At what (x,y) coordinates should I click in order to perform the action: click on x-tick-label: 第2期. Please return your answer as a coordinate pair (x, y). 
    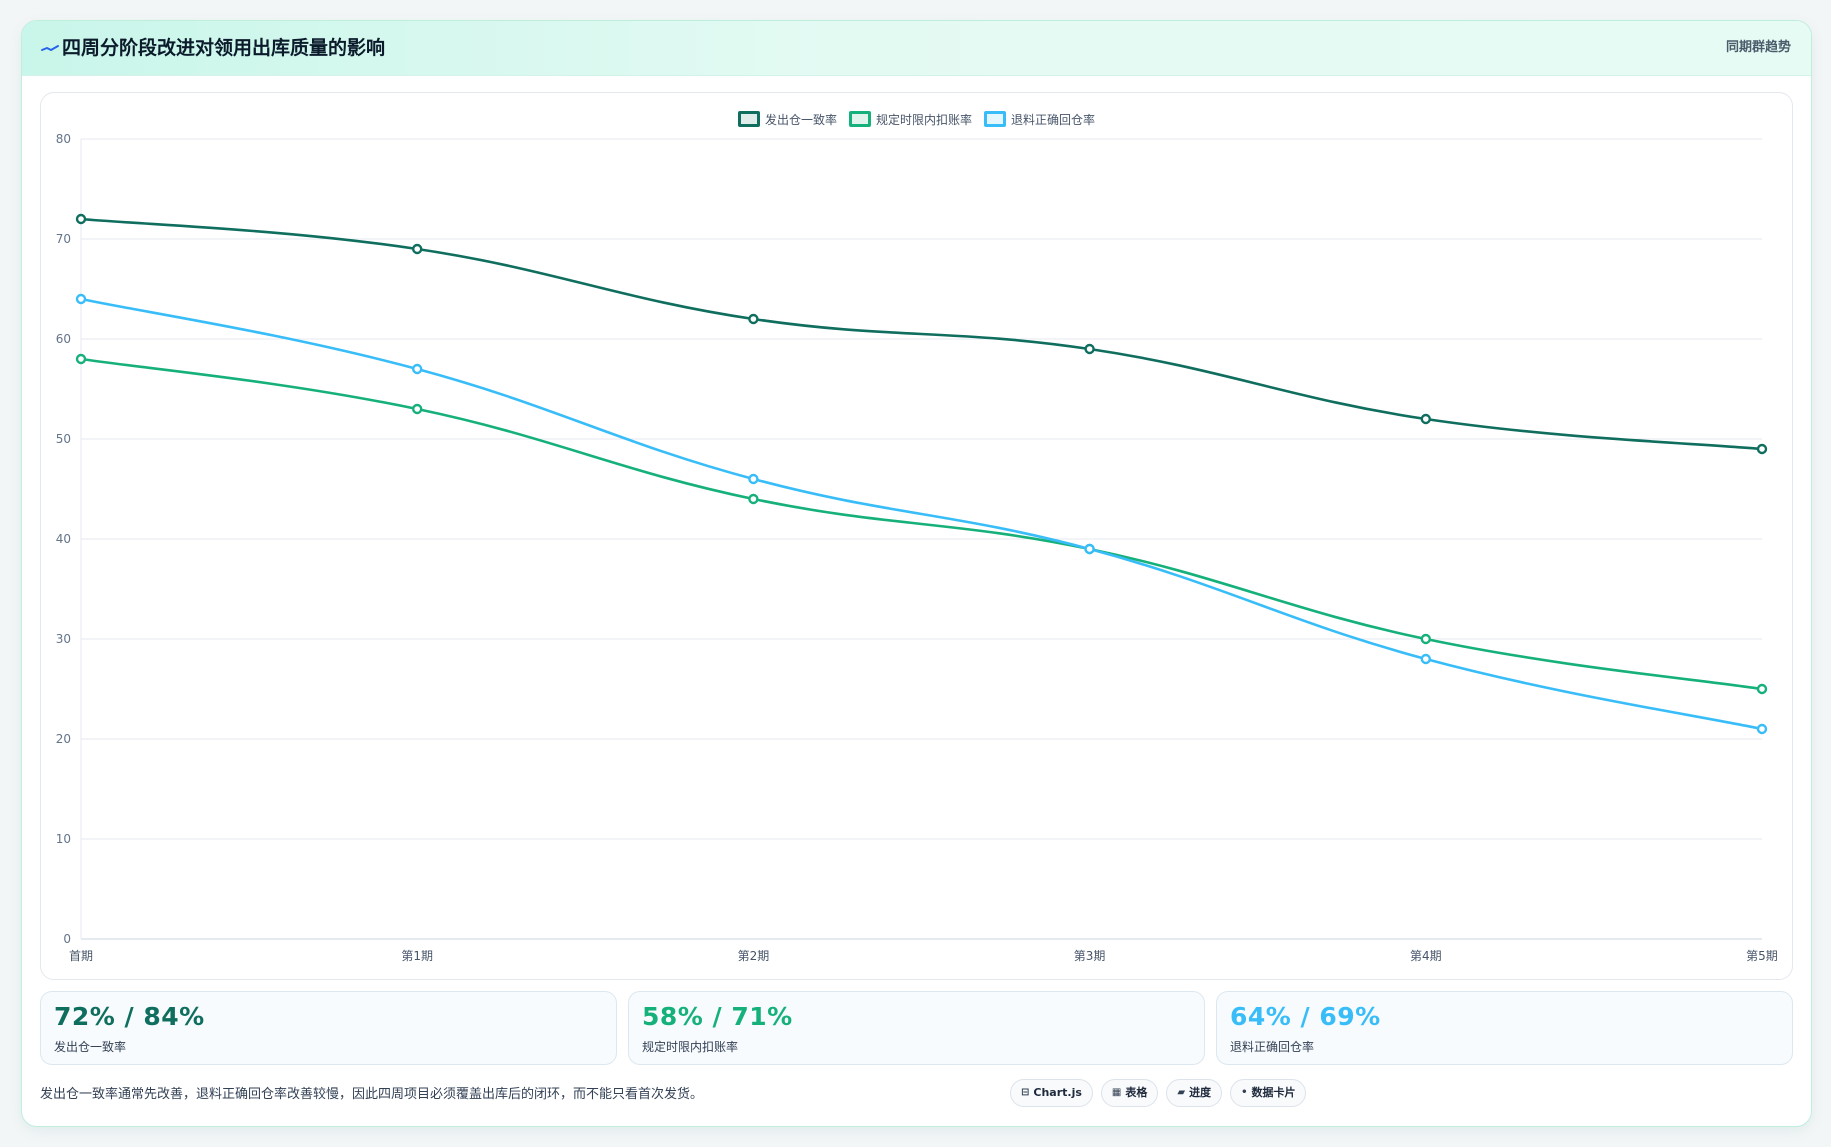
    Looking at the image, I should click on (754, 956).